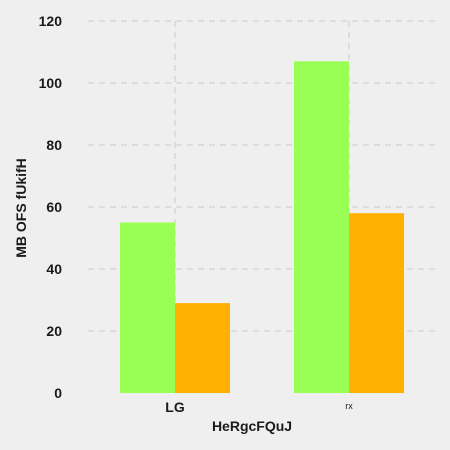 This screenshot has width=450, height=450. Describe the element at coordinates (51, 83) in the screenshot. I see `y-tick-label-100: 100` at that location.